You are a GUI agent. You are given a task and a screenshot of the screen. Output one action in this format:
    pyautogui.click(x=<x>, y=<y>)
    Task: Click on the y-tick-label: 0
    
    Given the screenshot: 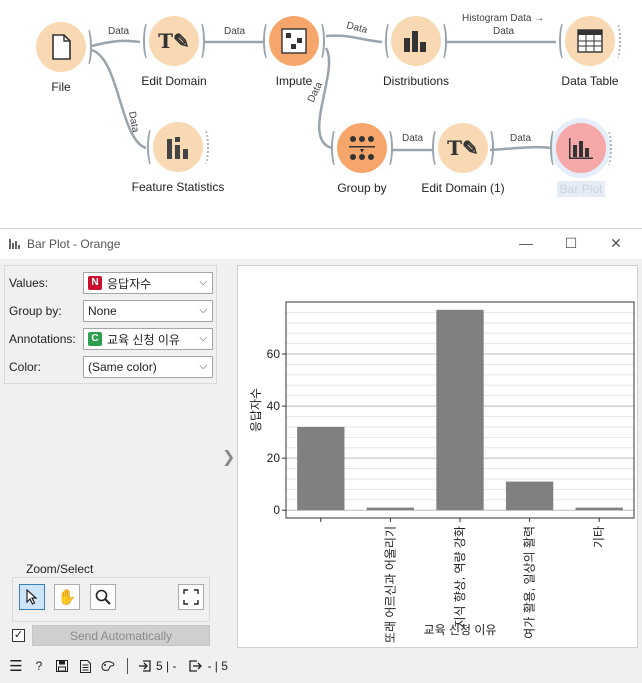 What is the action you would take?
    pyautogui.click(x=276, y=510)
    